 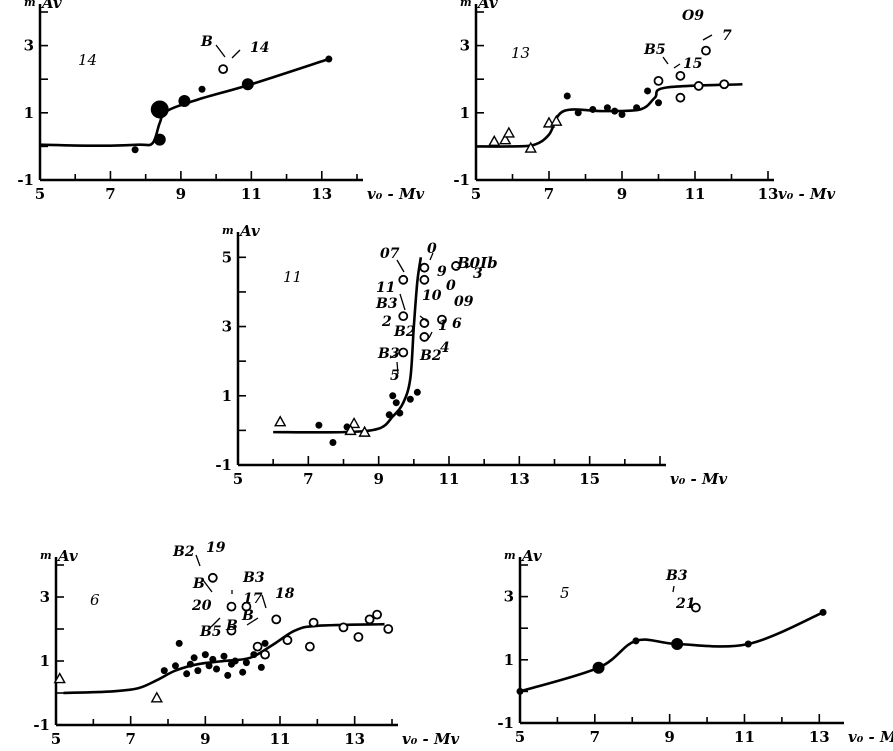 I want to click on panel-number: 14, so click(x=87, y=60).